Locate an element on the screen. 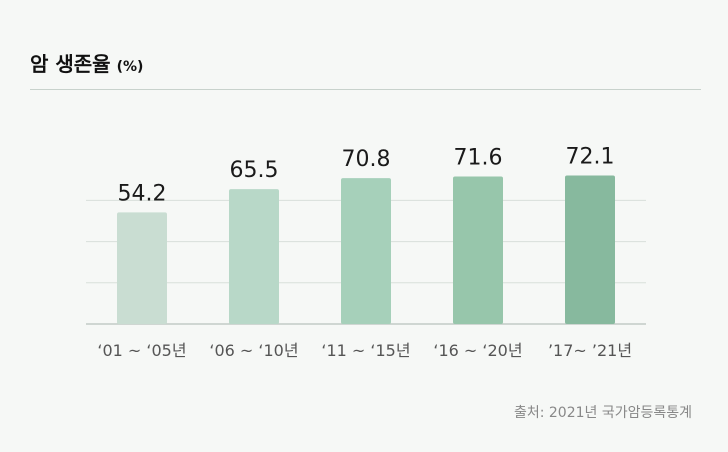 The width and height of the screenshot is (728, 452). x-tick-label: ‘06 ~ ‘10년 is located at coordinates (253, 350).